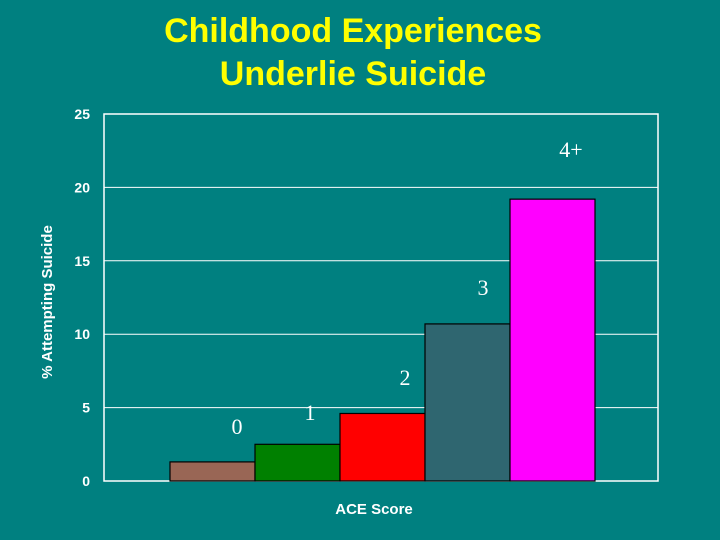 The width and height of the screenshot is (720, 540). I want to click on slide-title-line-2: Underlie Suicide, so click(353, 74).